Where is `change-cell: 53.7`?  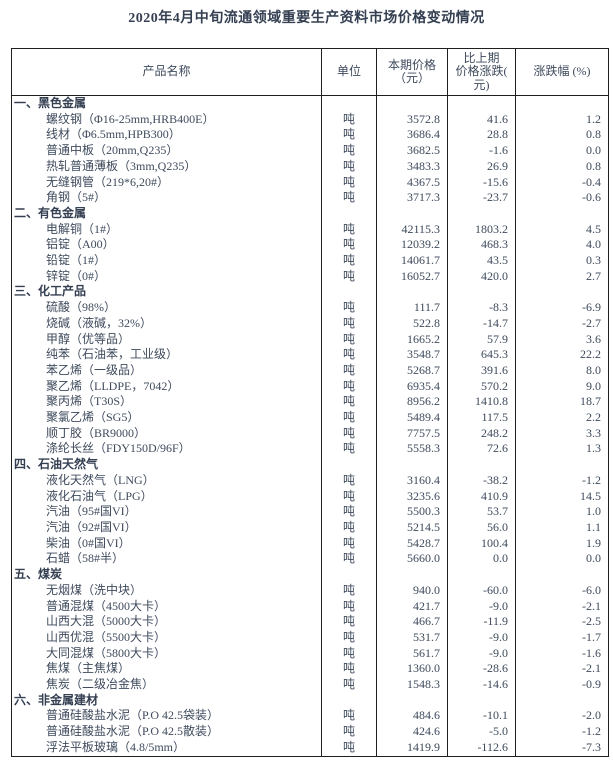
change-cell: 53.7 is located at coordinates (481, 512).